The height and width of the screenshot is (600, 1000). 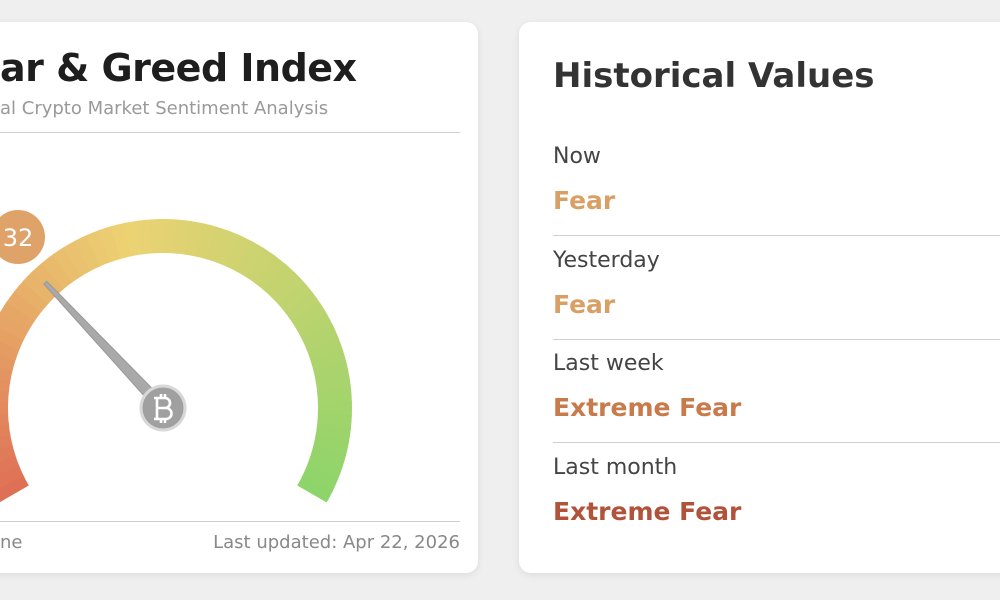 What do you see at coordinates (164, 108) in the screenshot?
I see `subtitle: al Crypto Market Sentiment Analysis` at bounding box center [164, 108].